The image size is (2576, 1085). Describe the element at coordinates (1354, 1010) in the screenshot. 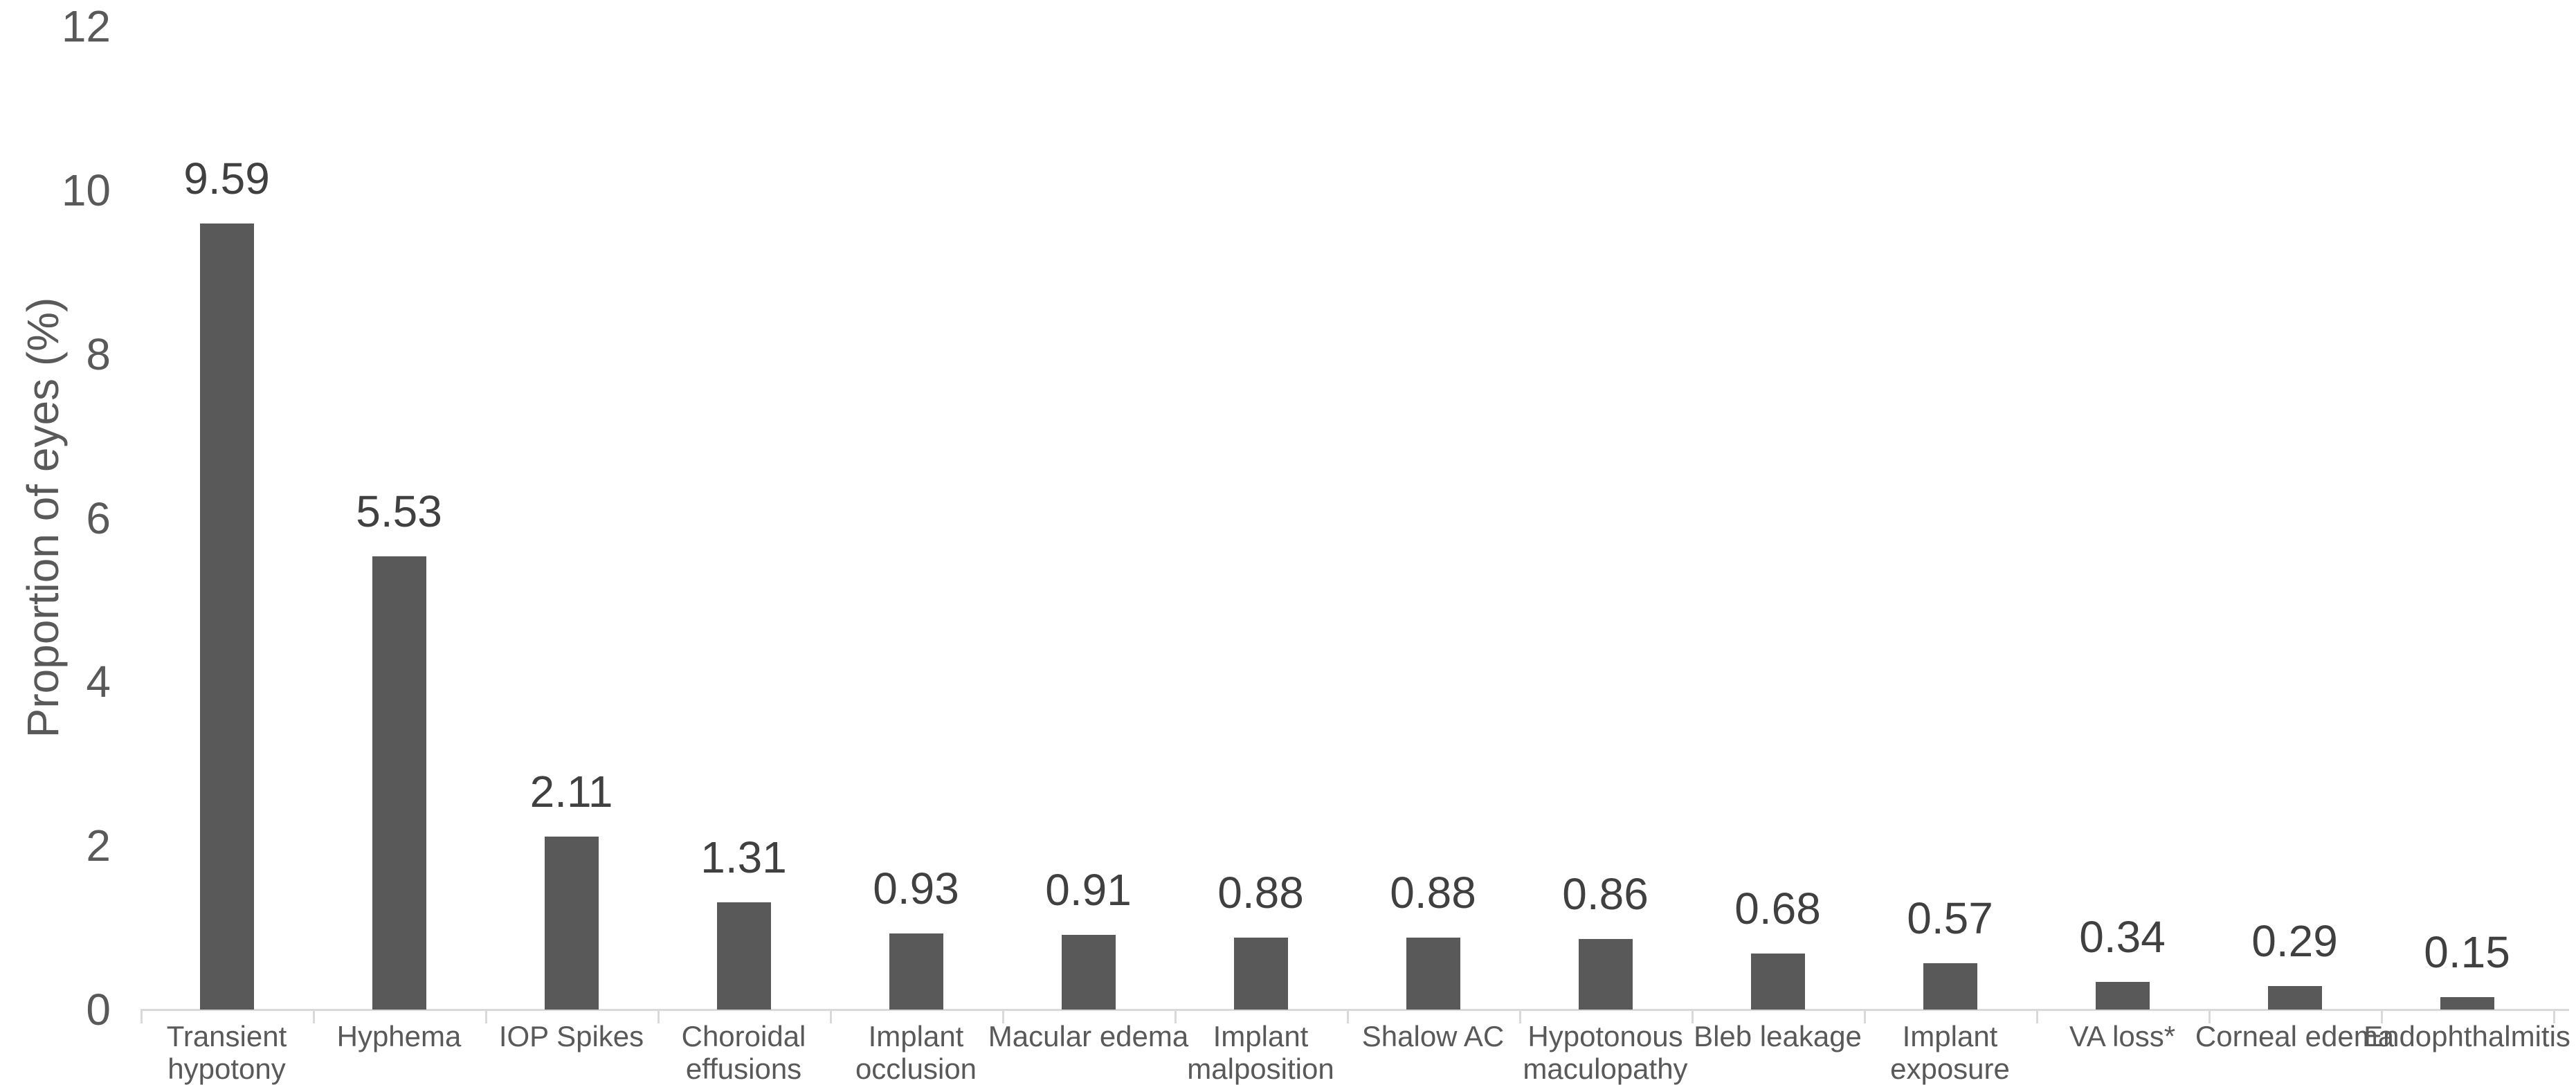

I see `x-axis-line` at that location.